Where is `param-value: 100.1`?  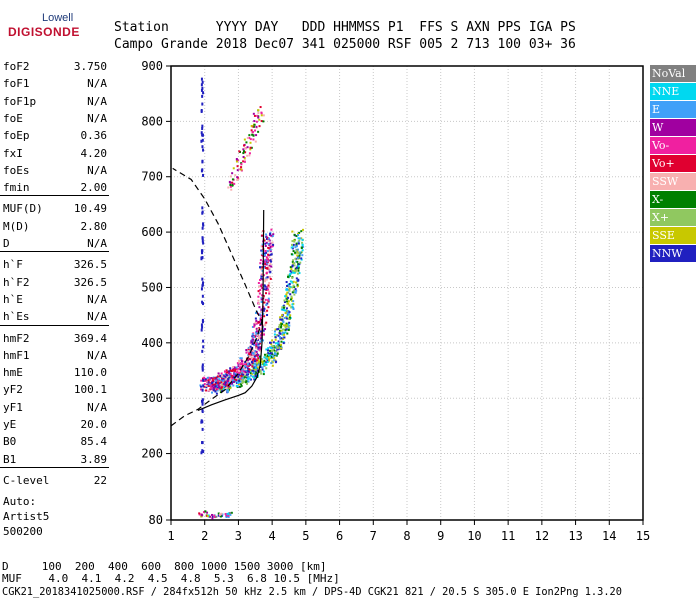 param-value: 100.1 is located at coordinates (90, 390).